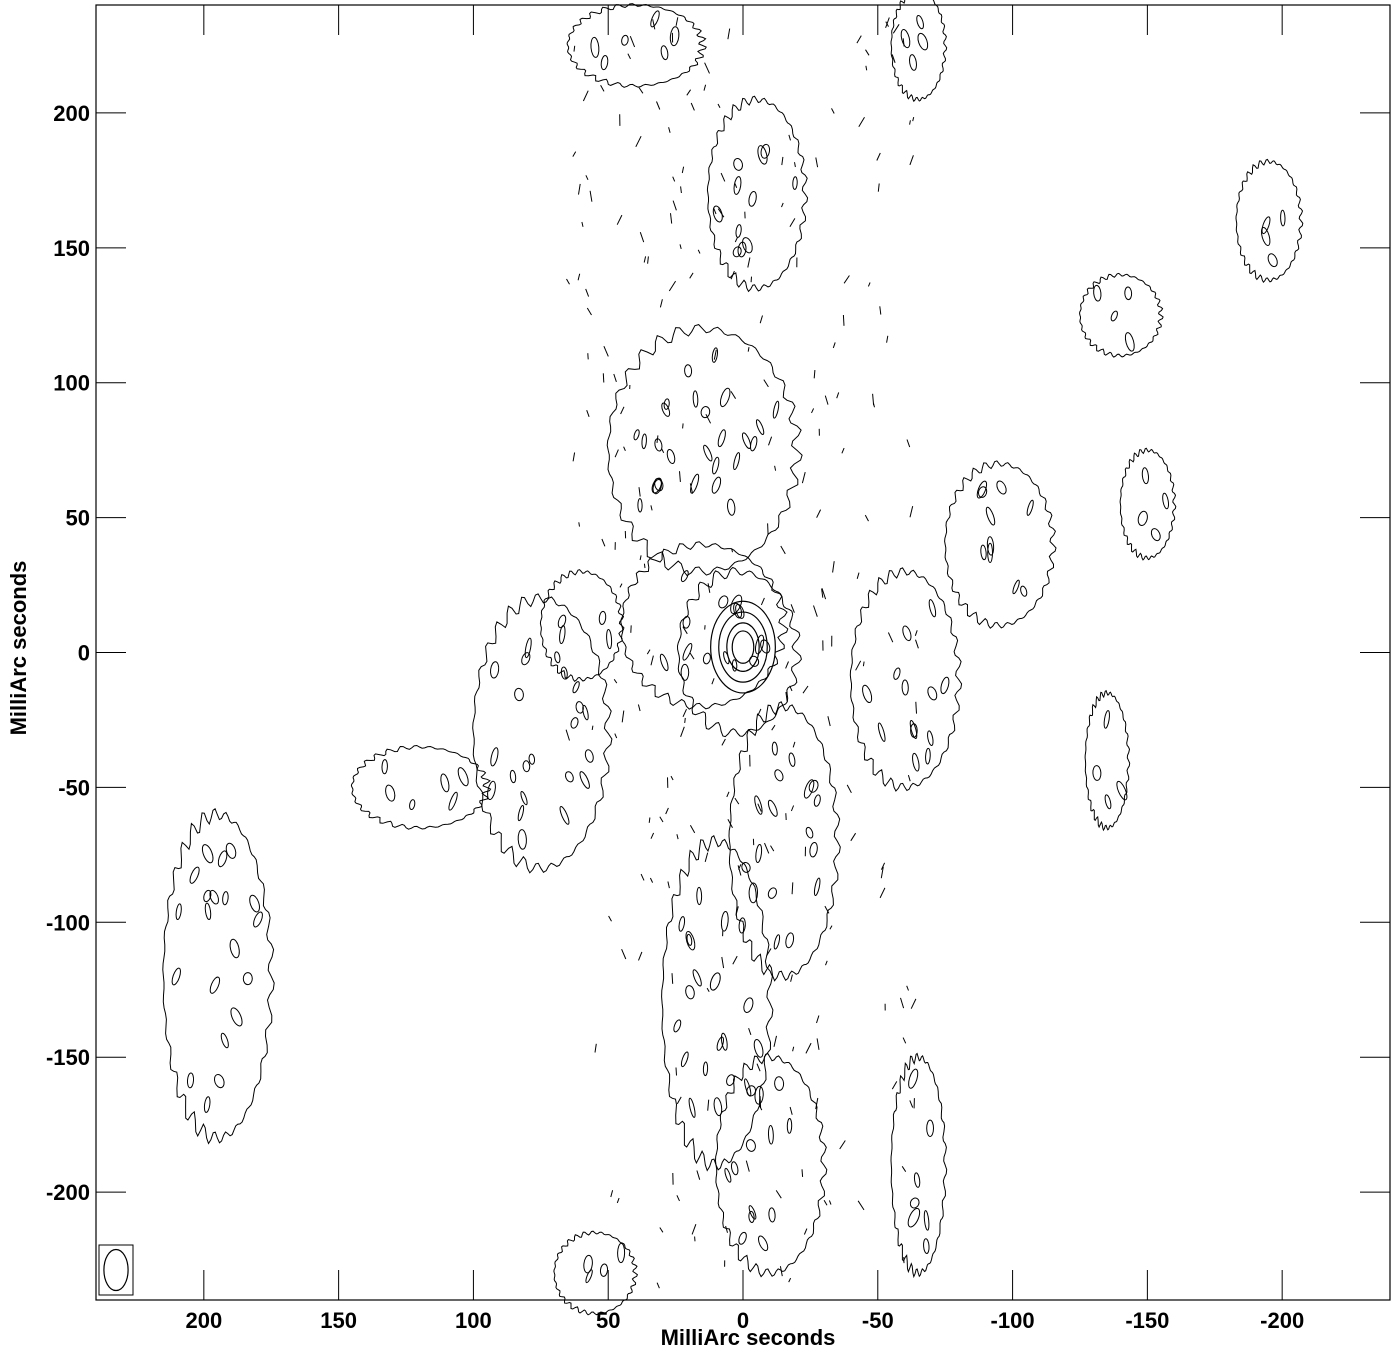 The height and width of the screenshot is (1357, 1399). Describe the element at coordinates (116, 1270) in the screenshot. I see `beam-ellipse` at that location.